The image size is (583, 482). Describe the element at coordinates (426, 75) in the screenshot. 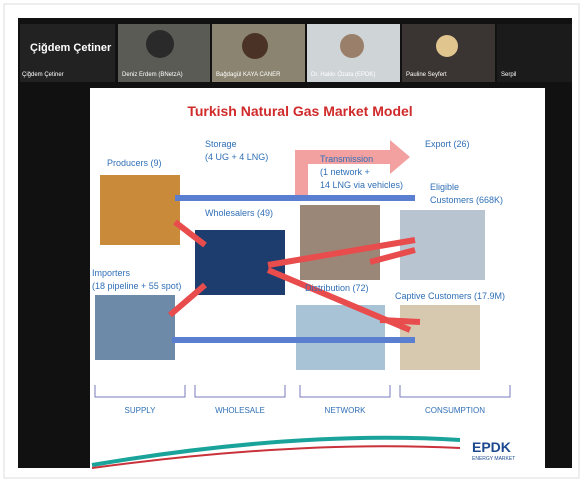

I see `participant-name: Pauline Seyfert` at that location.